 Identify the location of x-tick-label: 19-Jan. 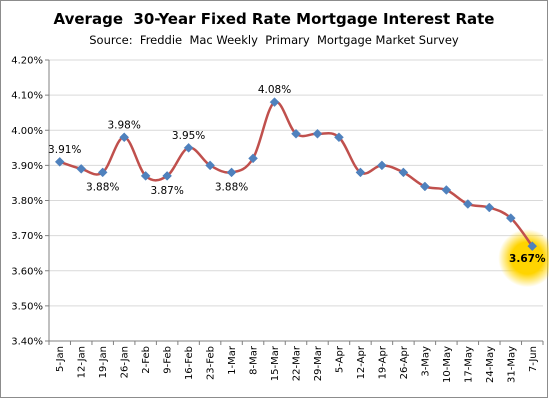
(103, 362).